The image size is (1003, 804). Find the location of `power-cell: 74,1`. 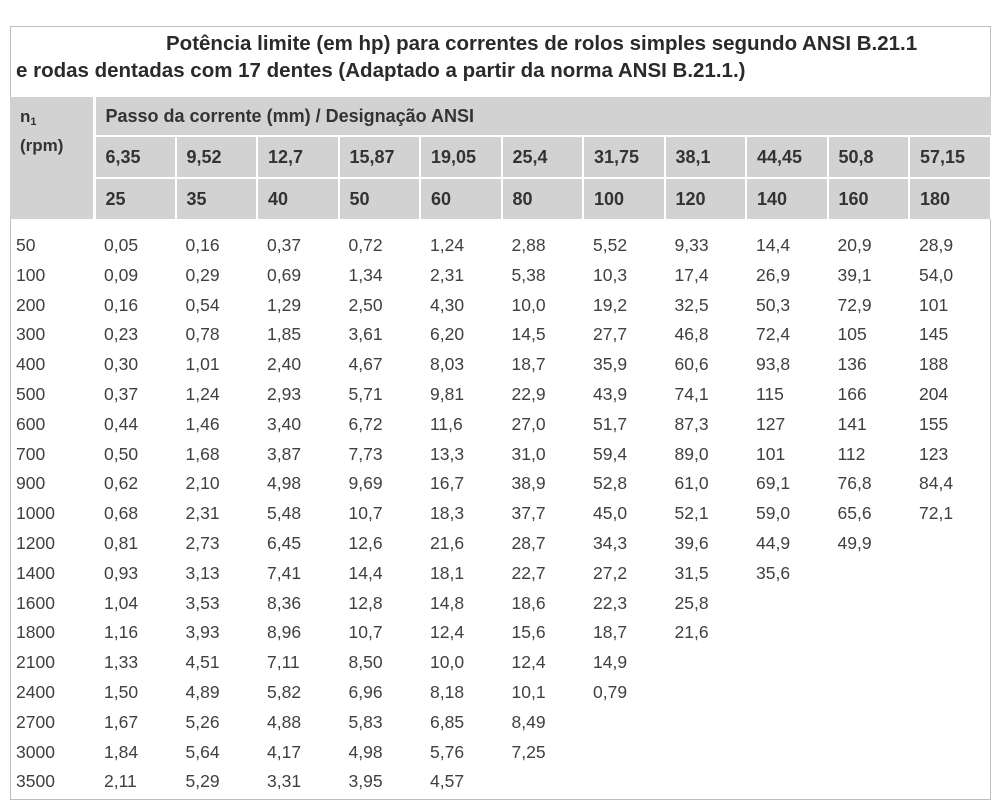

power-cell: 74,1 is located at coordinates (691, 393).